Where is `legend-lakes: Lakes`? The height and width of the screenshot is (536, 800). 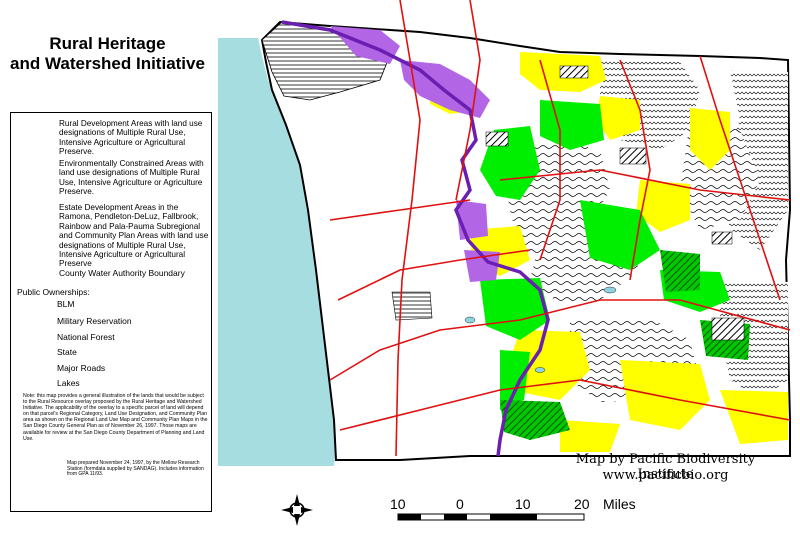
legend-lakes: Lakes is located at coordinates (68, 383).